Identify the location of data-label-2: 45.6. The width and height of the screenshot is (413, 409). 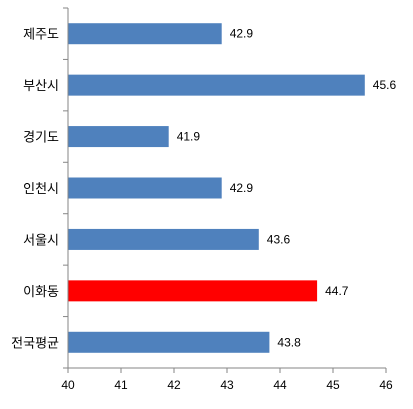
(385, 85).